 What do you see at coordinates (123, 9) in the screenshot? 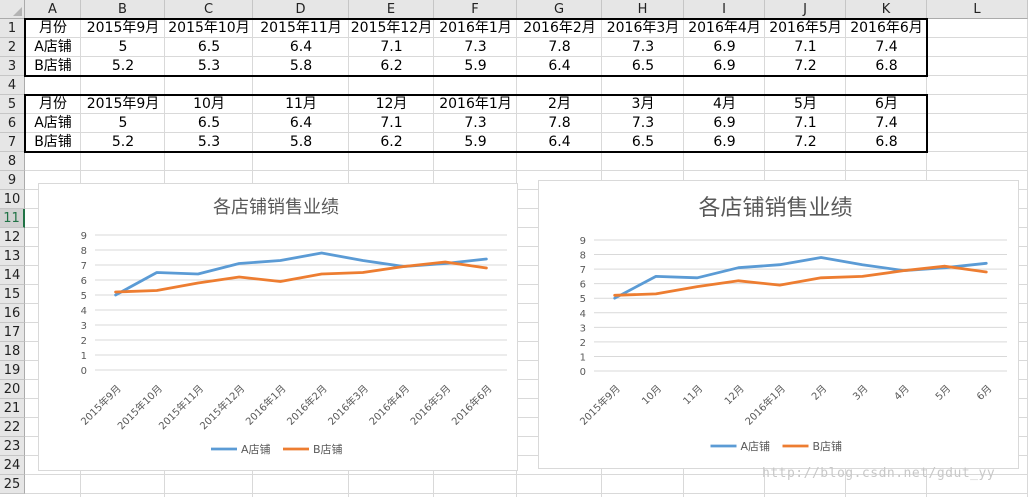
I see `column-header-B: B` at bounding box center [123, 9].